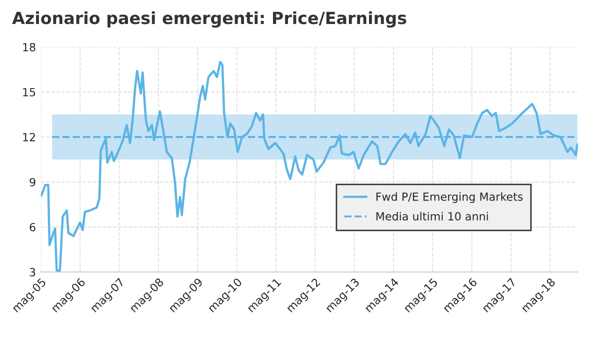 This screenshot has height=343, width=602. What do you see at coordinates (33, 227) in the screenshot?
I see `y-tick-label: 6` at bounding box center [33, 227].